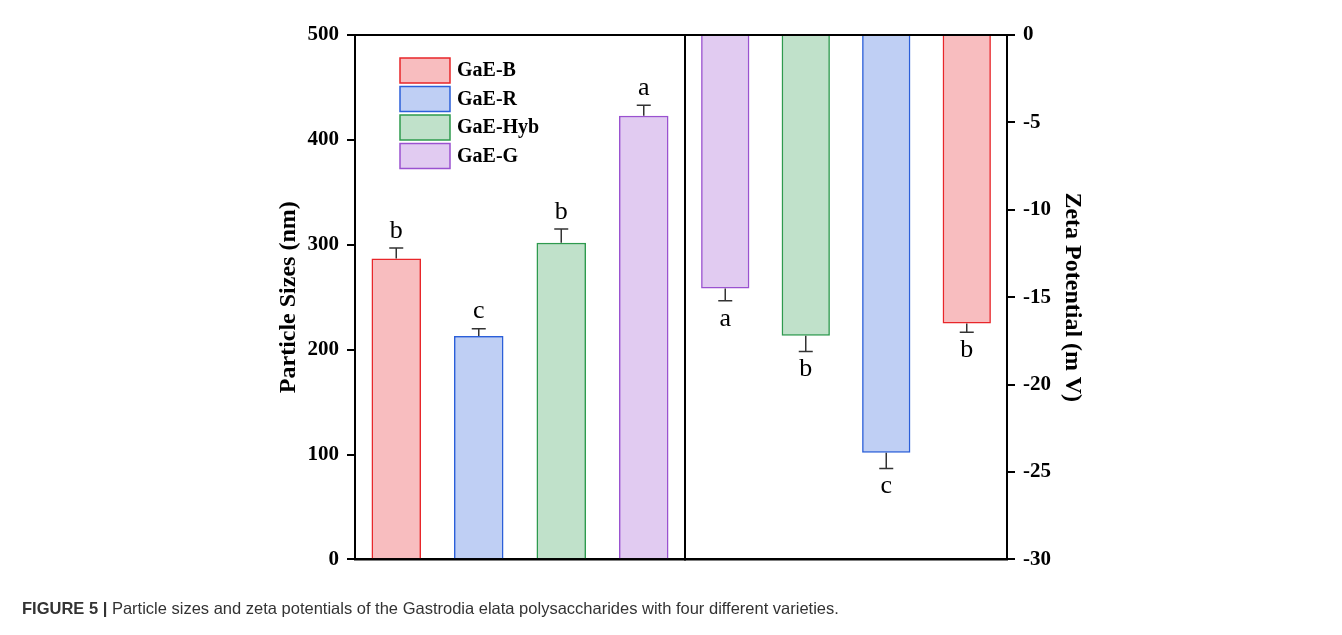 This screenshot has height=635, width=1342. Describe the element at coordinates (1037, 557) in the screenshot. I see `y-tick-label: -30` at that location.